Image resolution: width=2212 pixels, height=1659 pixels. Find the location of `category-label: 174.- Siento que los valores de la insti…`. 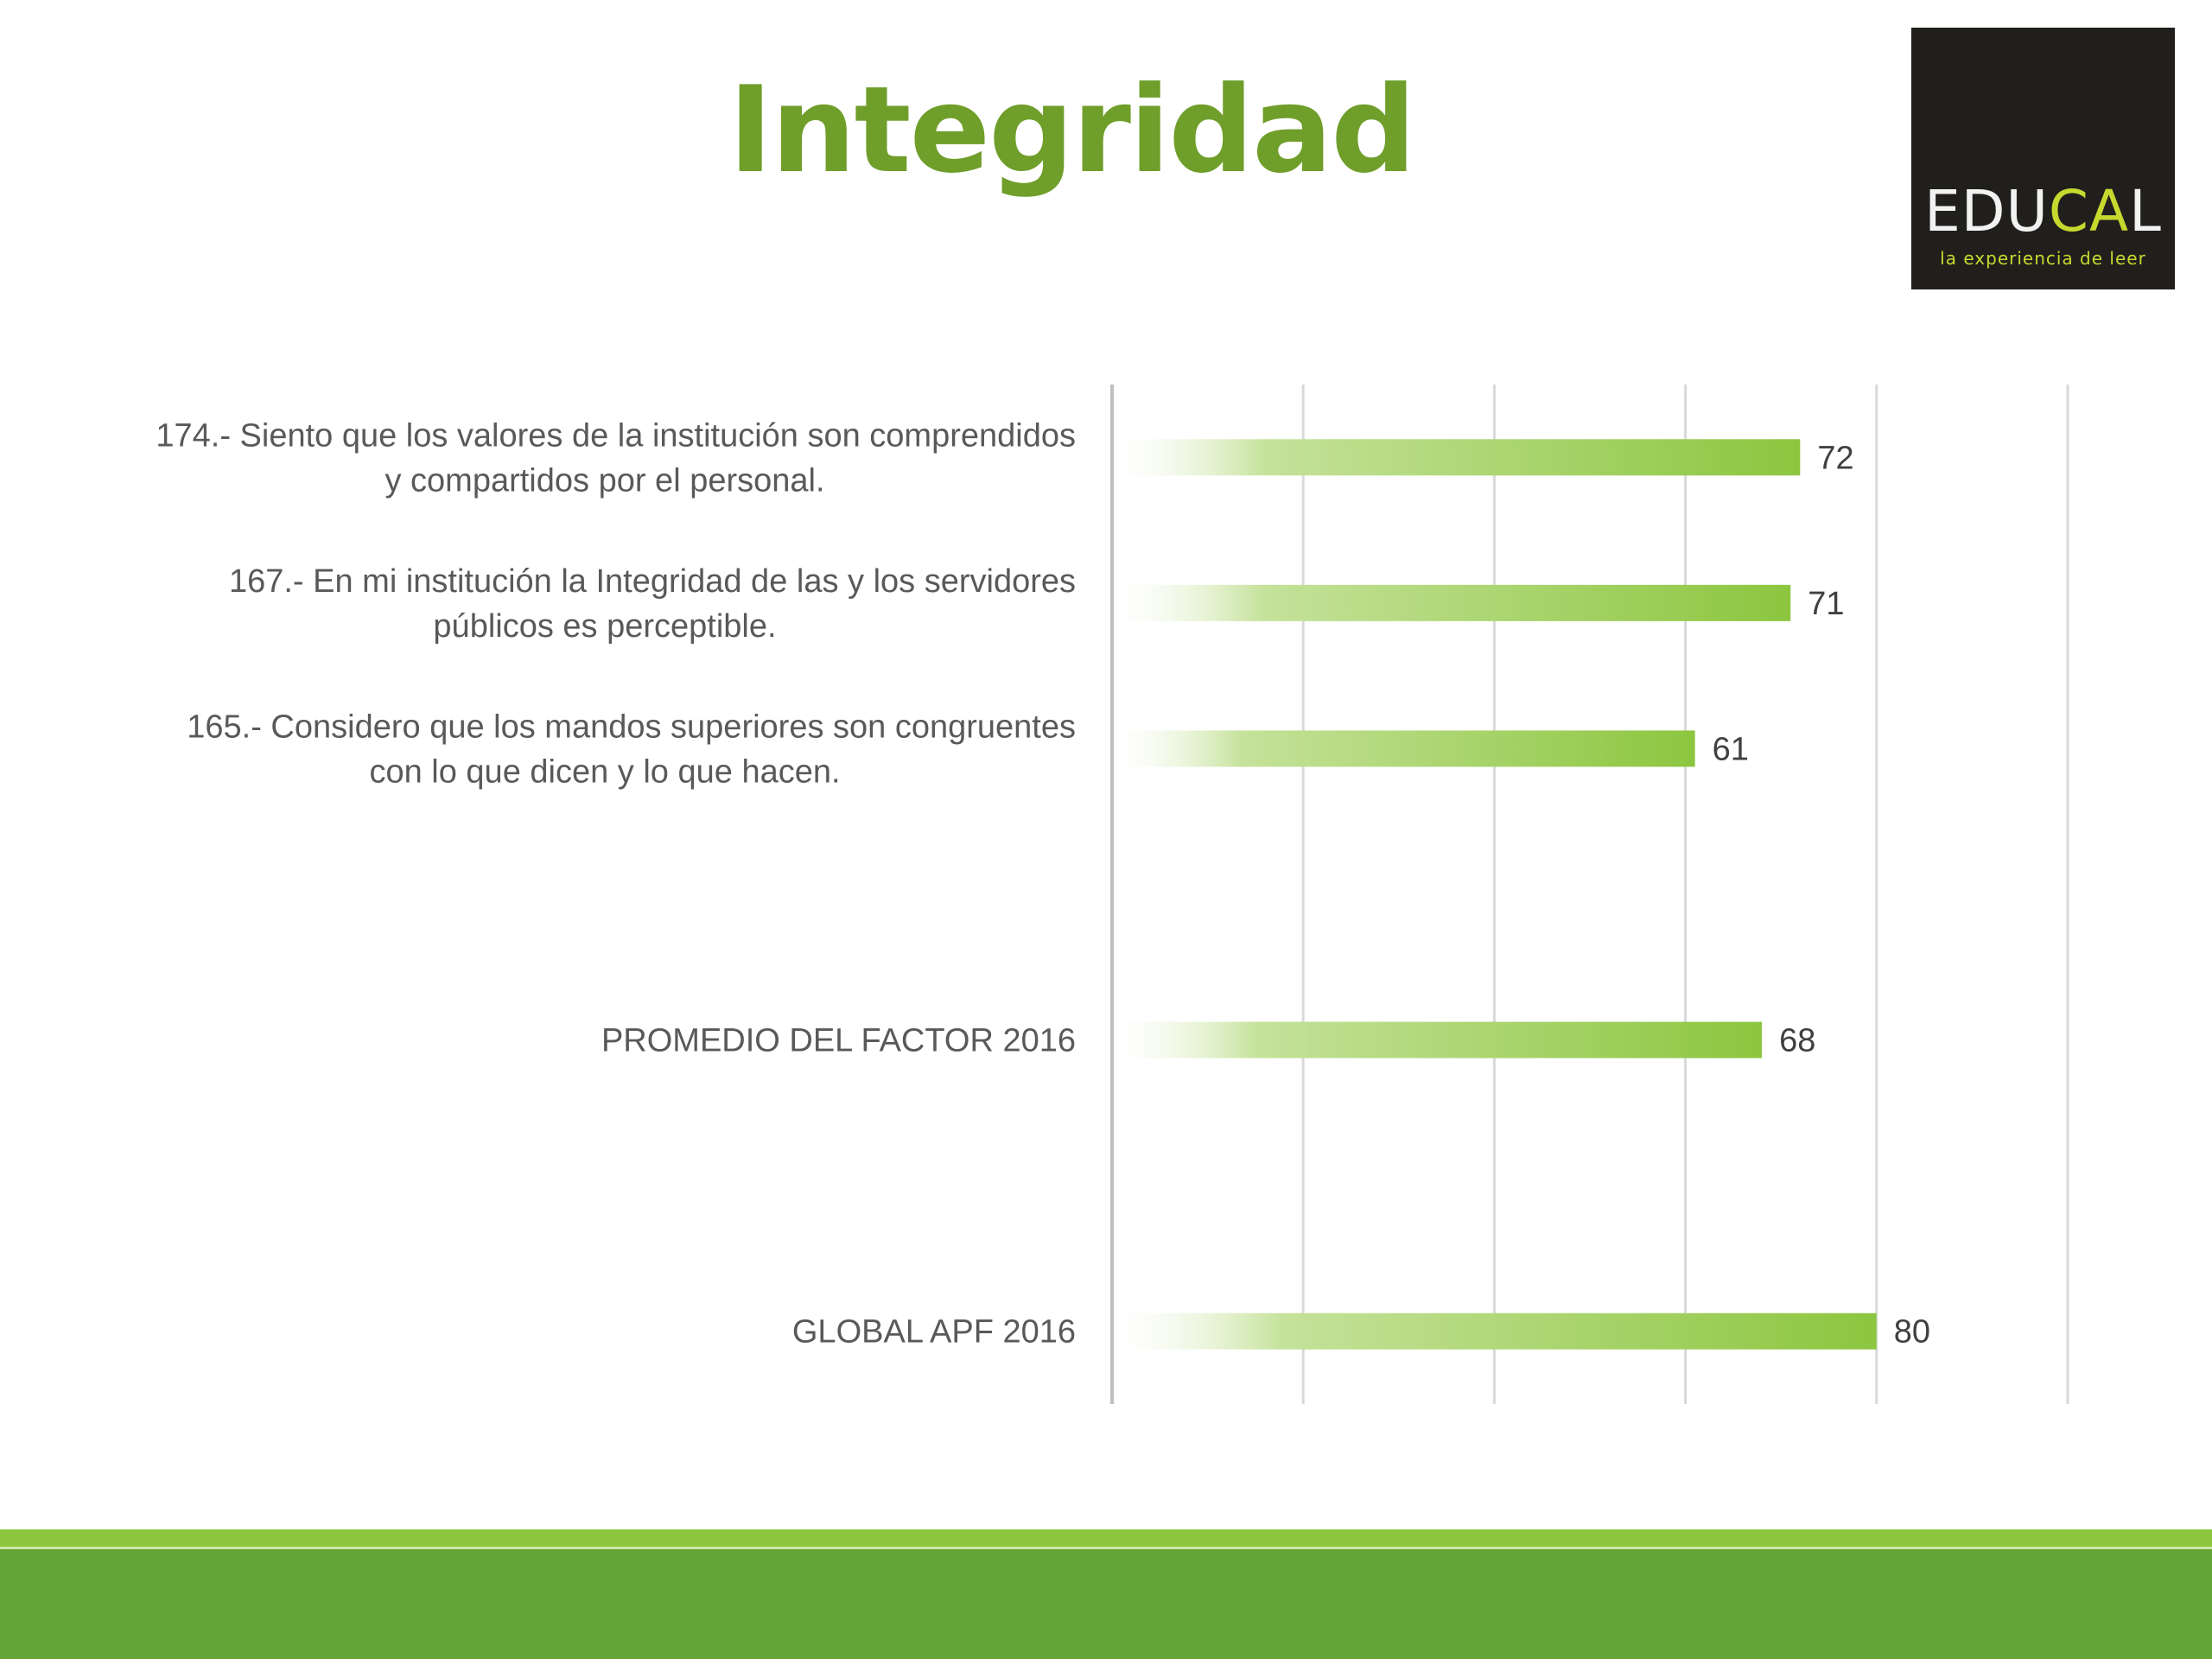

category-label: 174.- Siento que los valores de la insti… is located at coordinates (616, 458).